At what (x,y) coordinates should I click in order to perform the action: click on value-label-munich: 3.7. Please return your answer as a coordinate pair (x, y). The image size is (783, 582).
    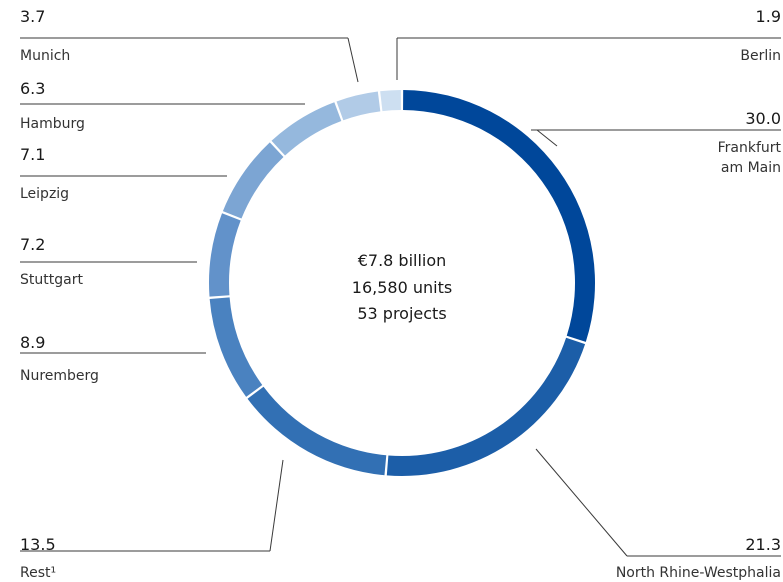
    Looking at the image, I should click on (32, 16).